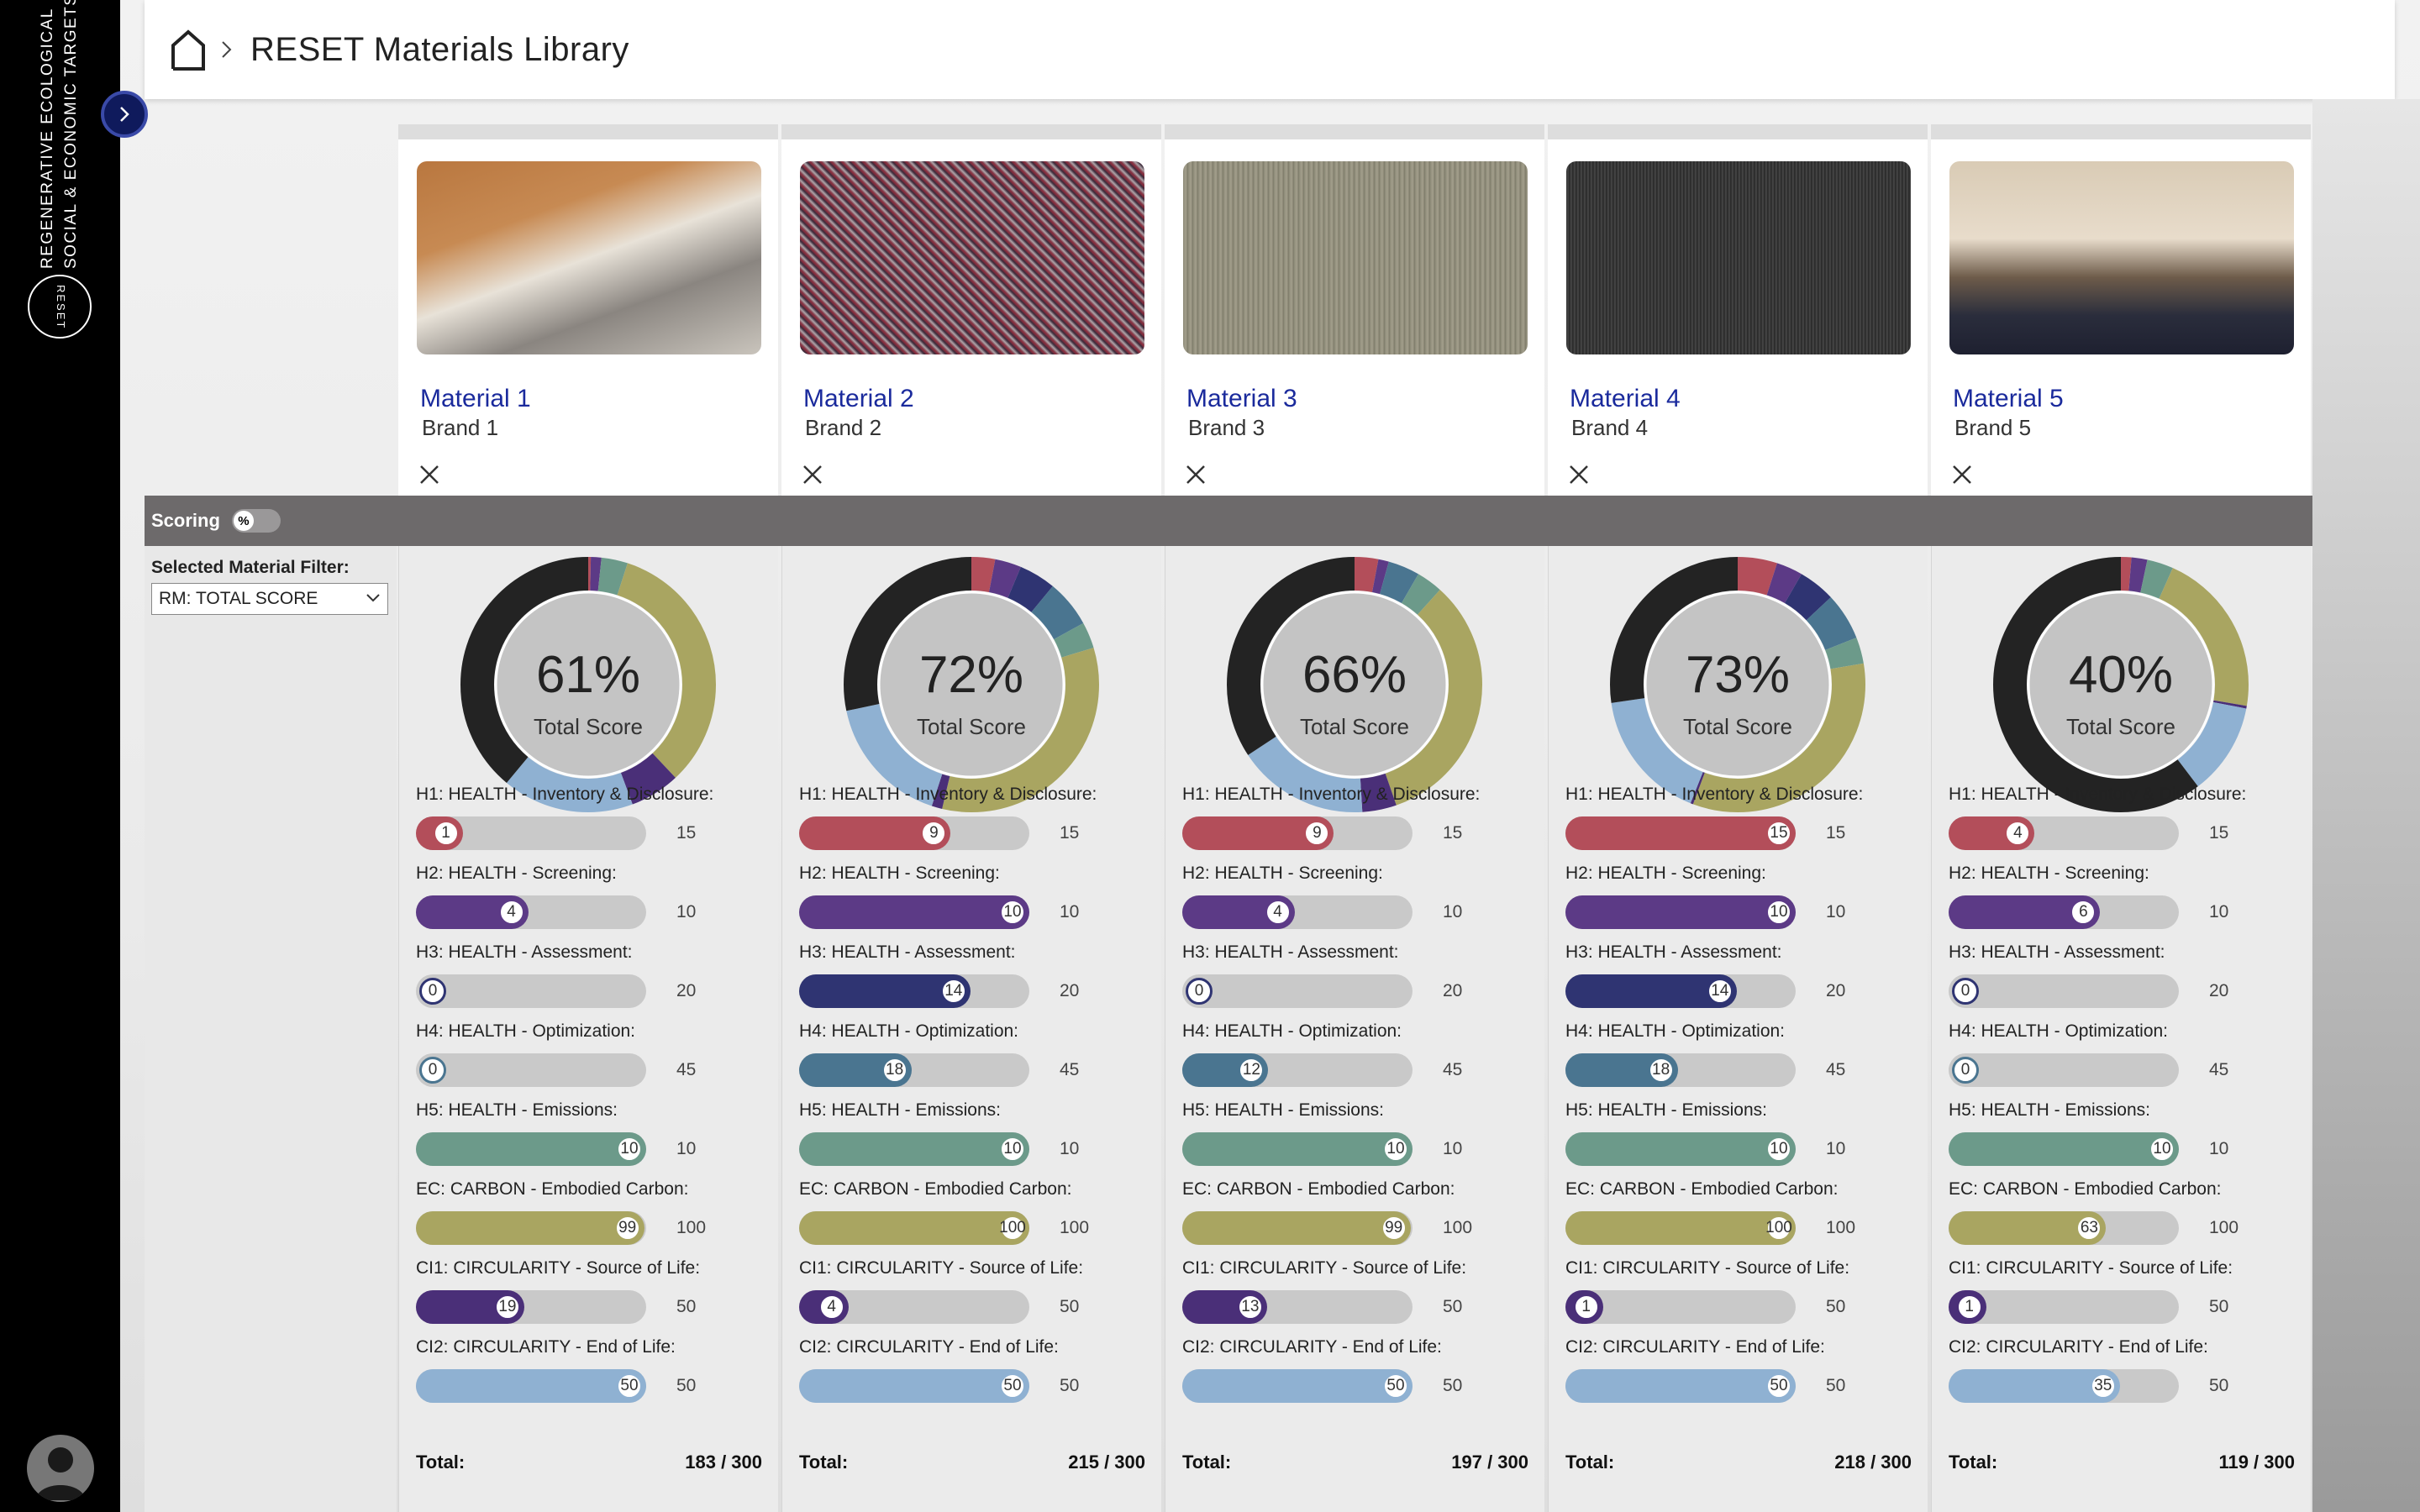 The height and width of the screenshot is (1512, 2420). What do you see at coordinates (2121, 310) in the screenshot?
I see `material-card-5: Material 5 Brand 5` at bounding box center [2121, 310].